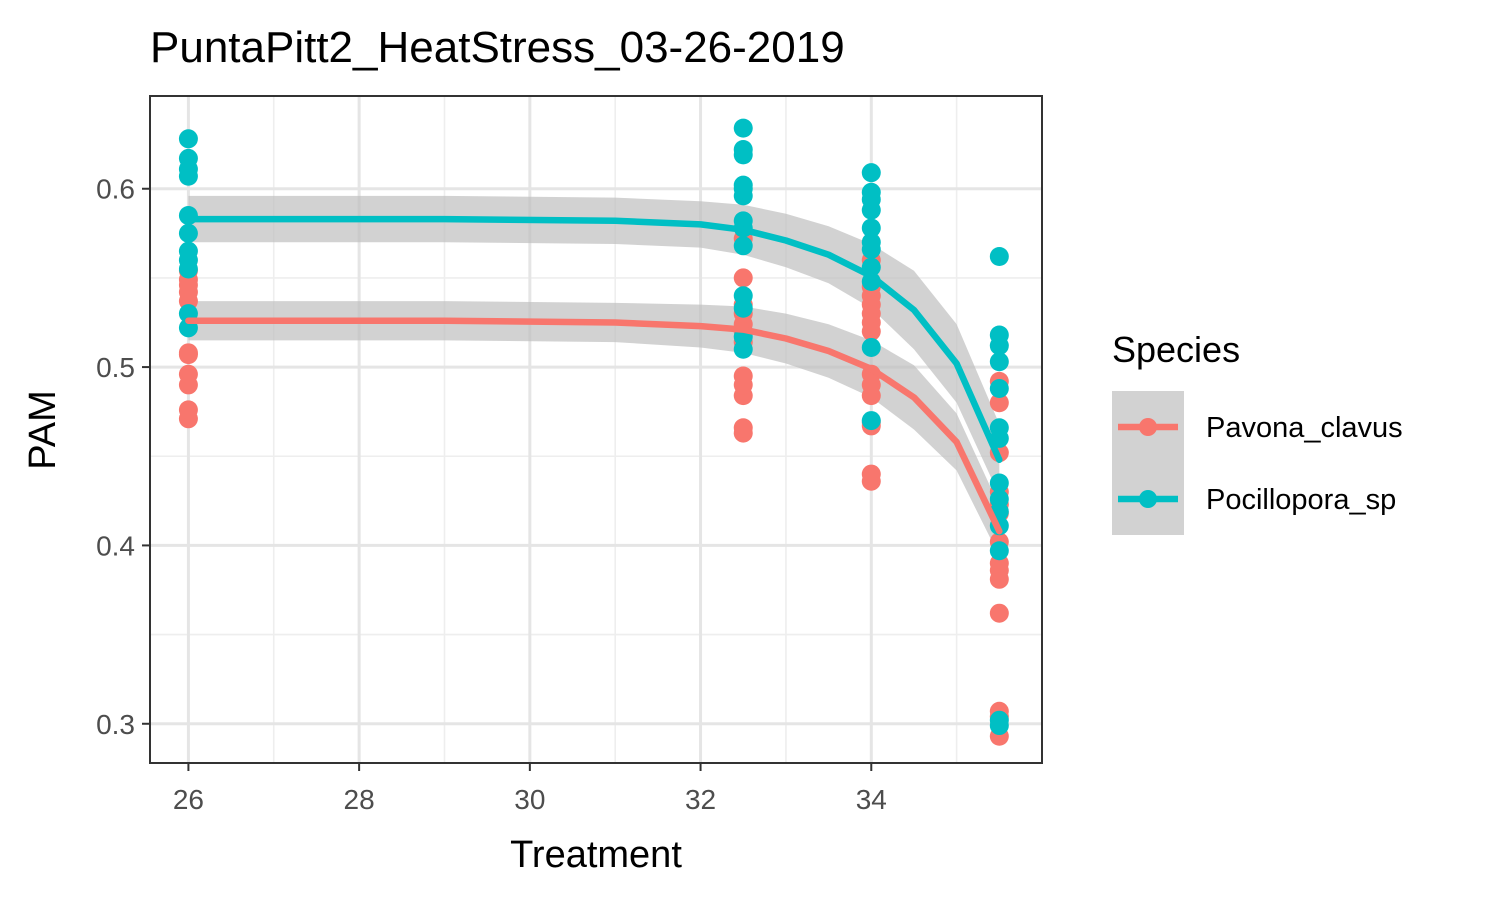 The image size is (1500, 900). I want to click on y-tick-label: 0.3, so click(115, 724).